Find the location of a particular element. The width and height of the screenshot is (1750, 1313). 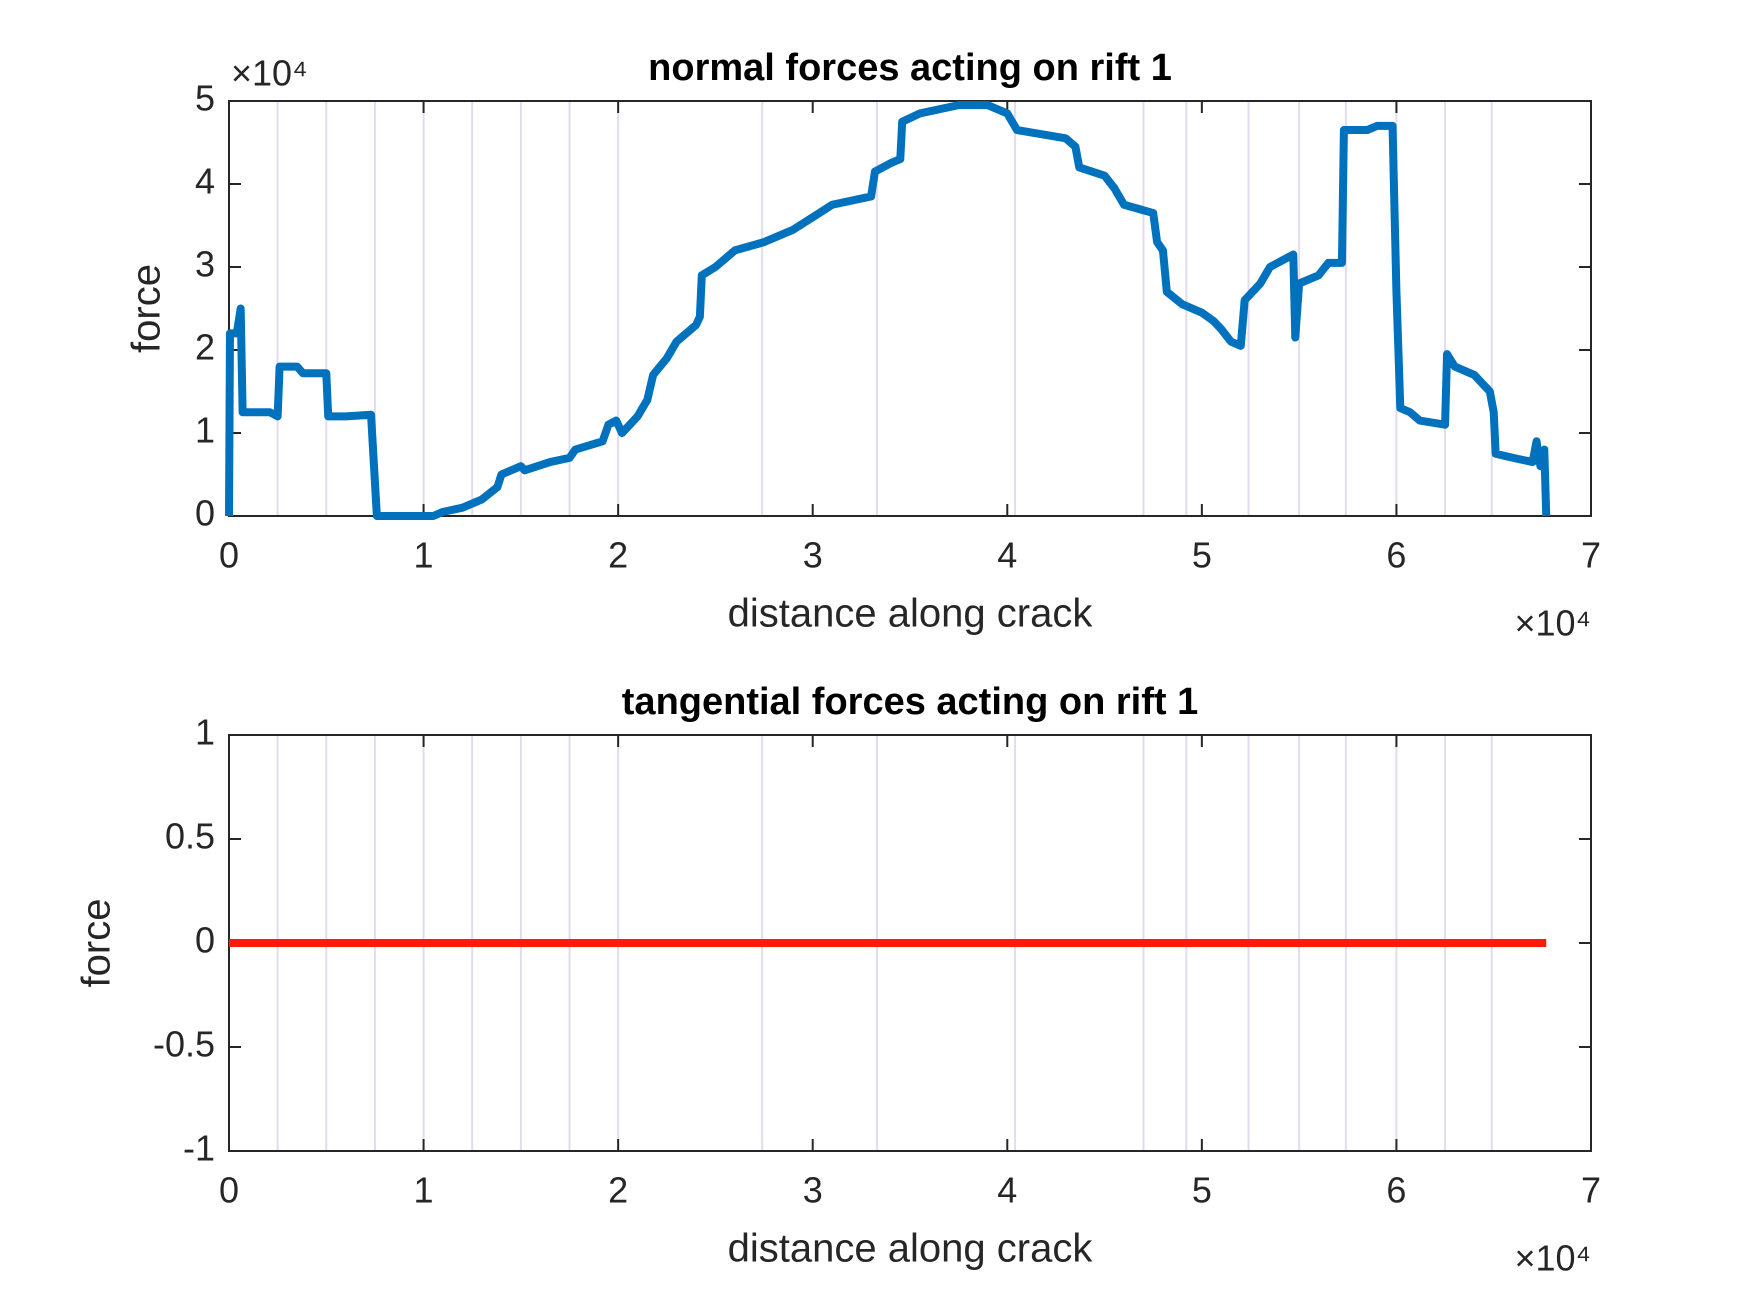

y-tick-label: 3 is located at coordinates (205, 264).